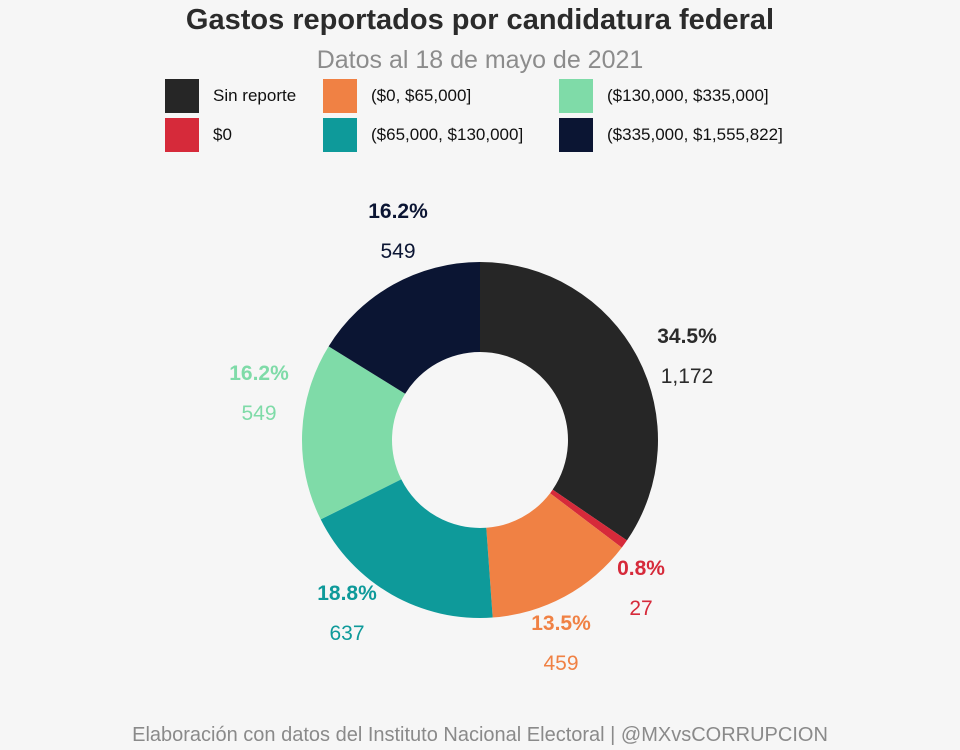 This screenshot has width=960, height=750. I want to click on legend-item-65000-130000: ($65,000, $130,000], so click(423, 135).